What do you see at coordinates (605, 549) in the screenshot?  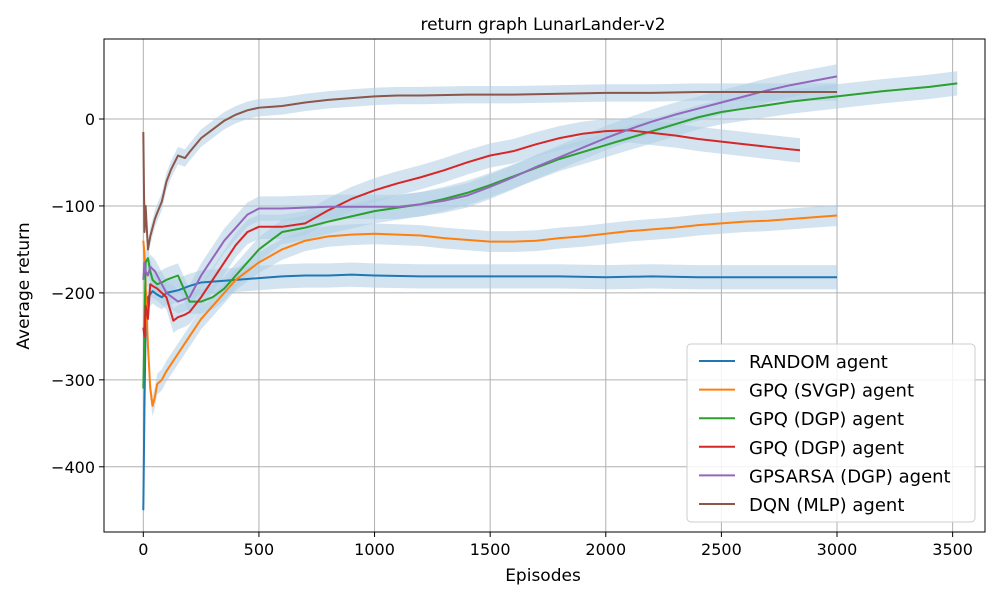 I see `x-tick-label: 2000` at bounding box center [605, 549].